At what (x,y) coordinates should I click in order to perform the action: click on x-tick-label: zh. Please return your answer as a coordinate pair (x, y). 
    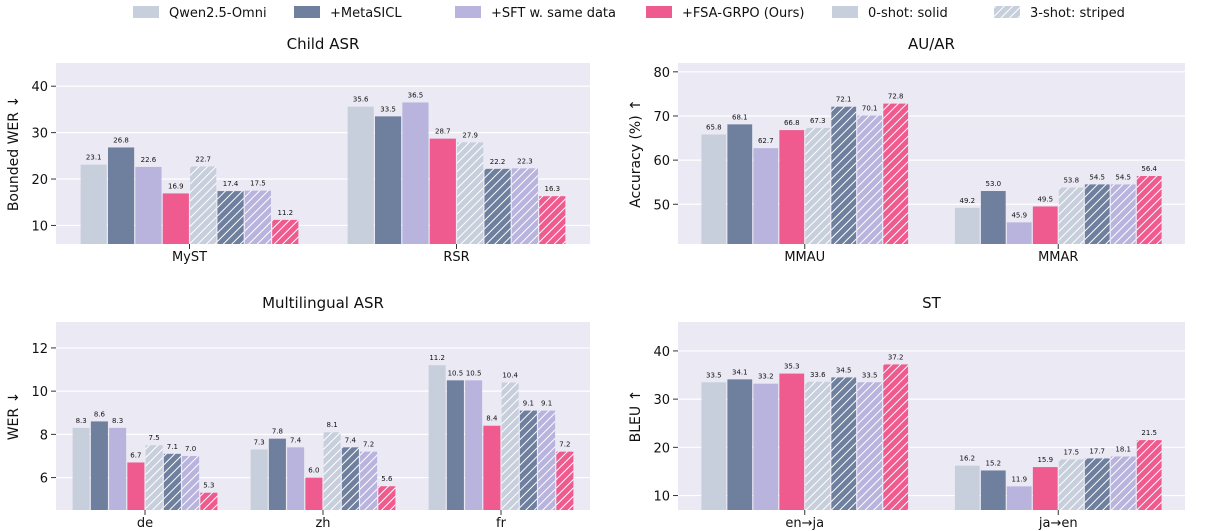
    Looking at the image, I should click on (322, 523).